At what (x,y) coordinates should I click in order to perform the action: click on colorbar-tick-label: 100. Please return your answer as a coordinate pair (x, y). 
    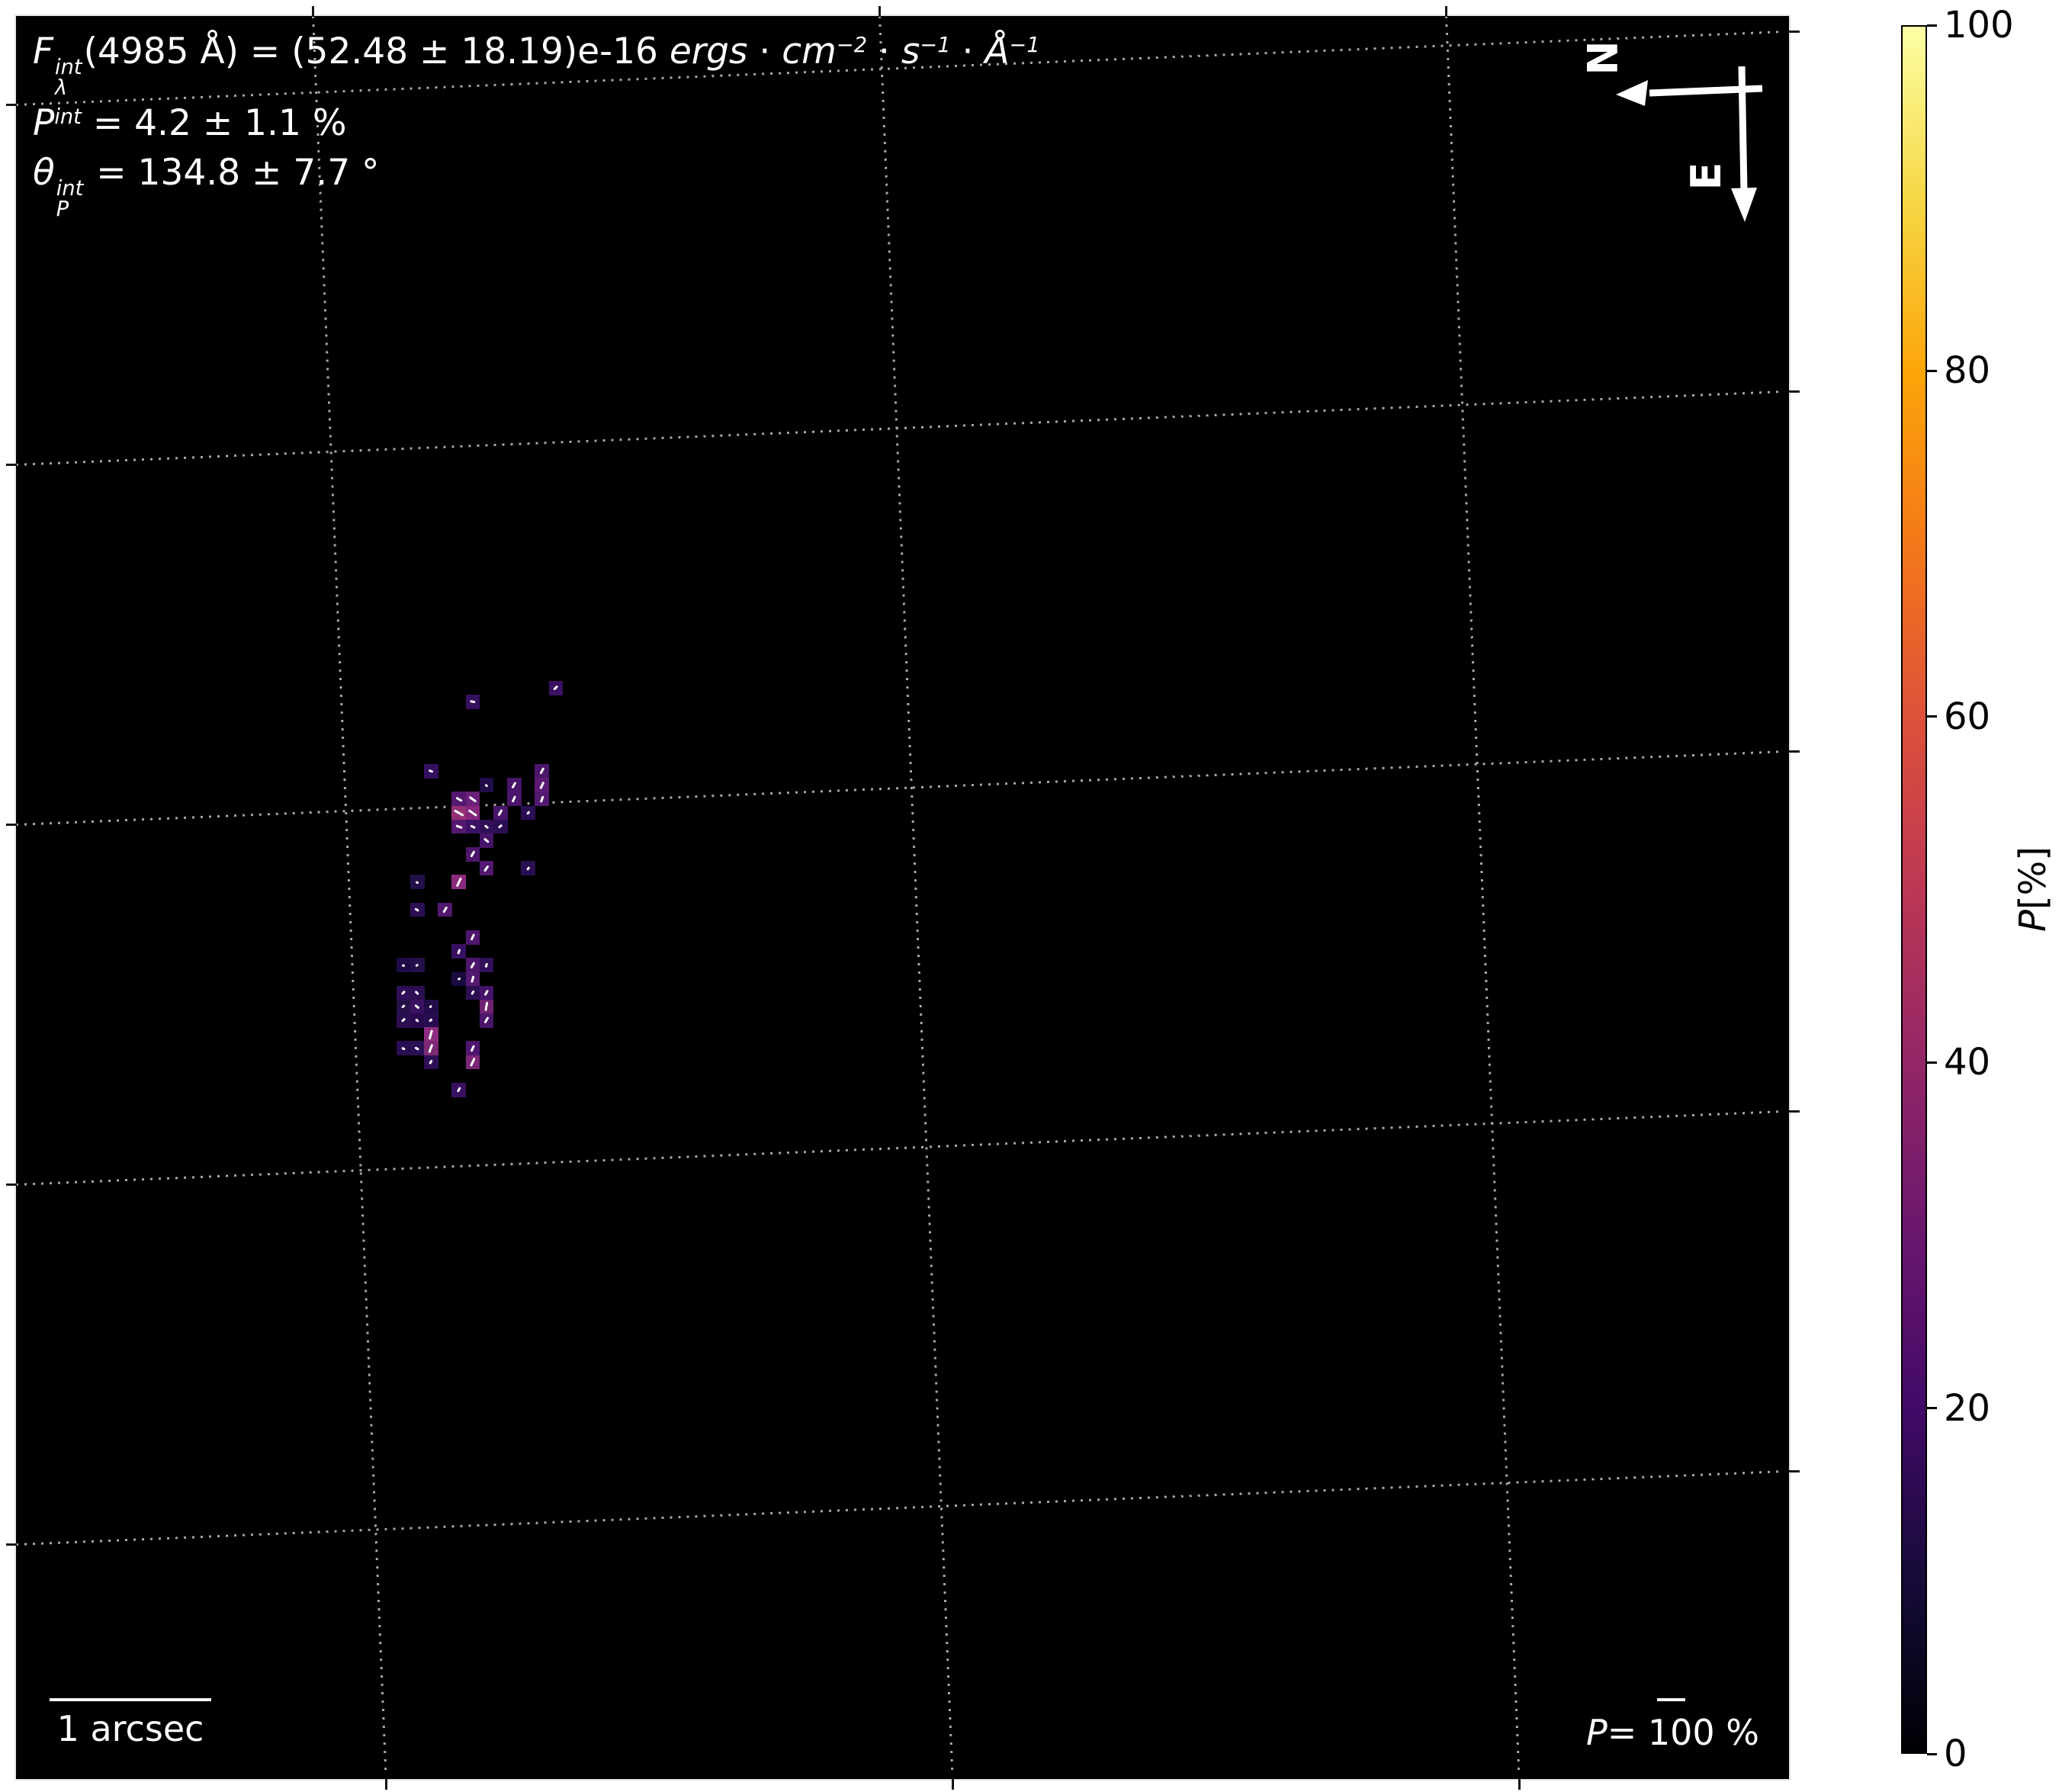
    Looking at the image, I should click on (1979, 26).